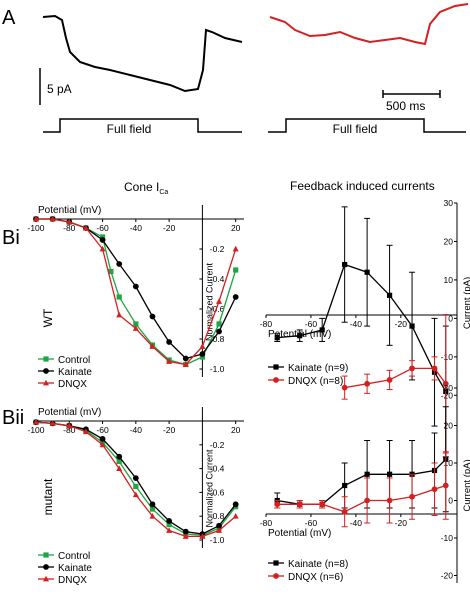  Describe the element at coordinates (59, 89) in the screenshot. I see `scale-current-label: 5 pA` at that location.